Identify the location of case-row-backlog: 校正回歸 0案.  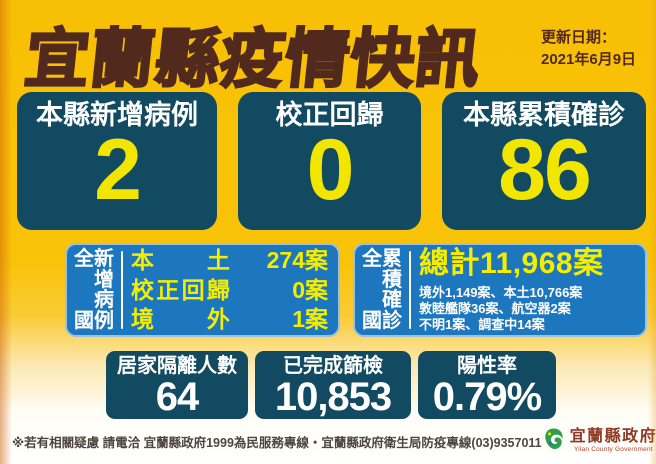
(229, 289).